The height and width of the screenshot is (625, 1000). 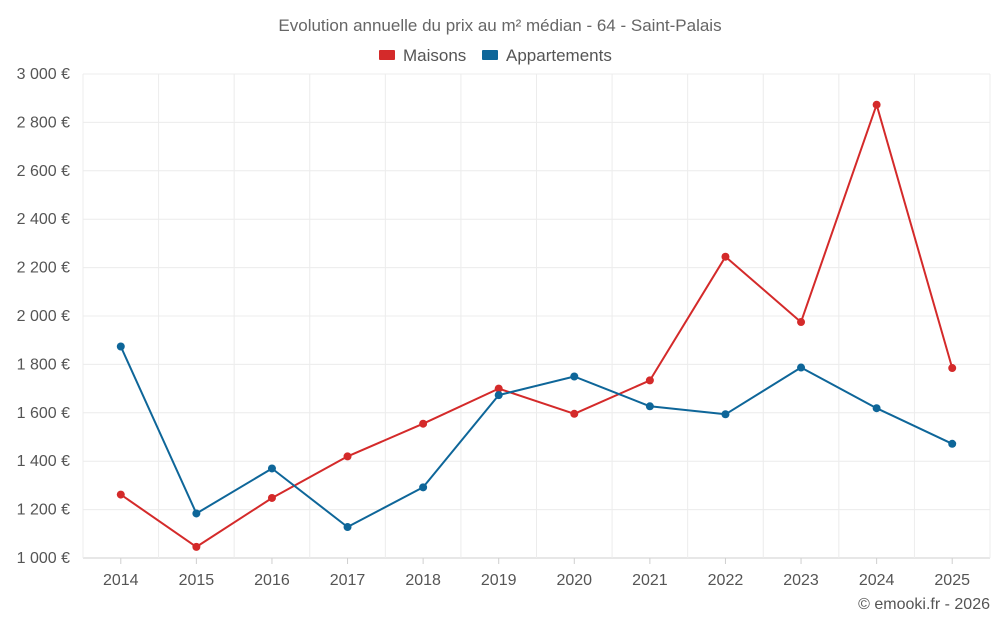 What do you see at coordinates (43, 219) in the screenshot?
I see `y-tick-label: 2 400 €` at bounding box center [43, 219].